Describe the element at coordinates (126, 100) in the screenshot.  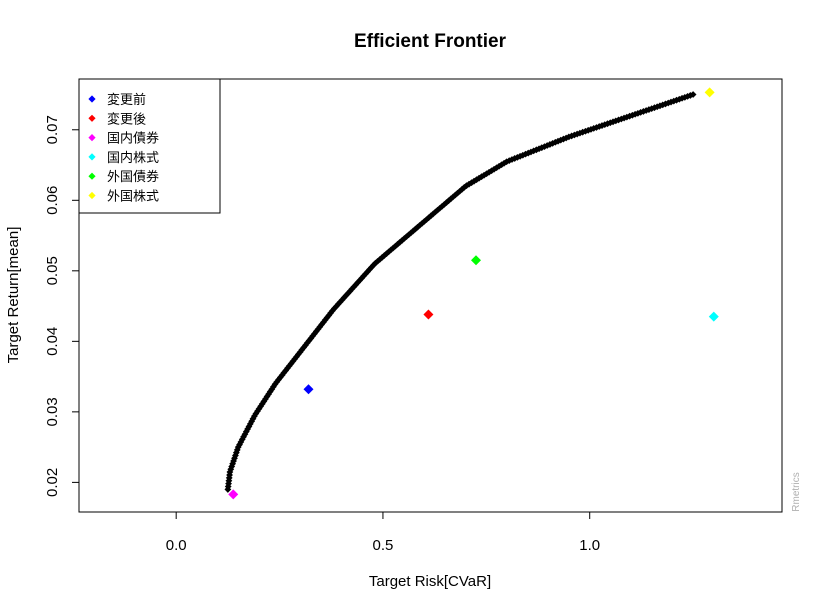
I see `legend-label: 変更前` at that location.